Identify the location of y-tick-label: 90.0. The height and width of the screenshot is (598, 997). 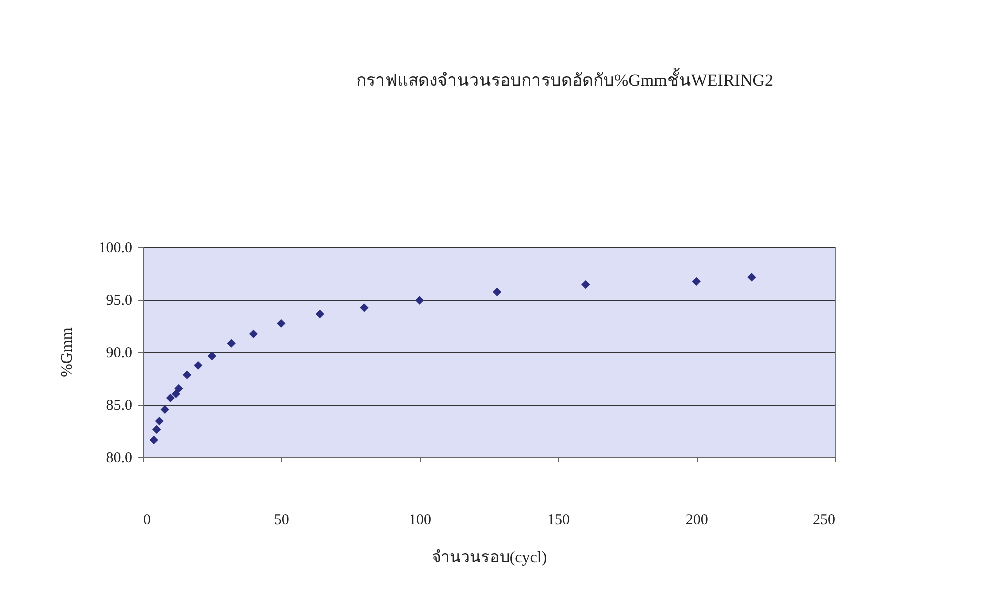
(119, 354).